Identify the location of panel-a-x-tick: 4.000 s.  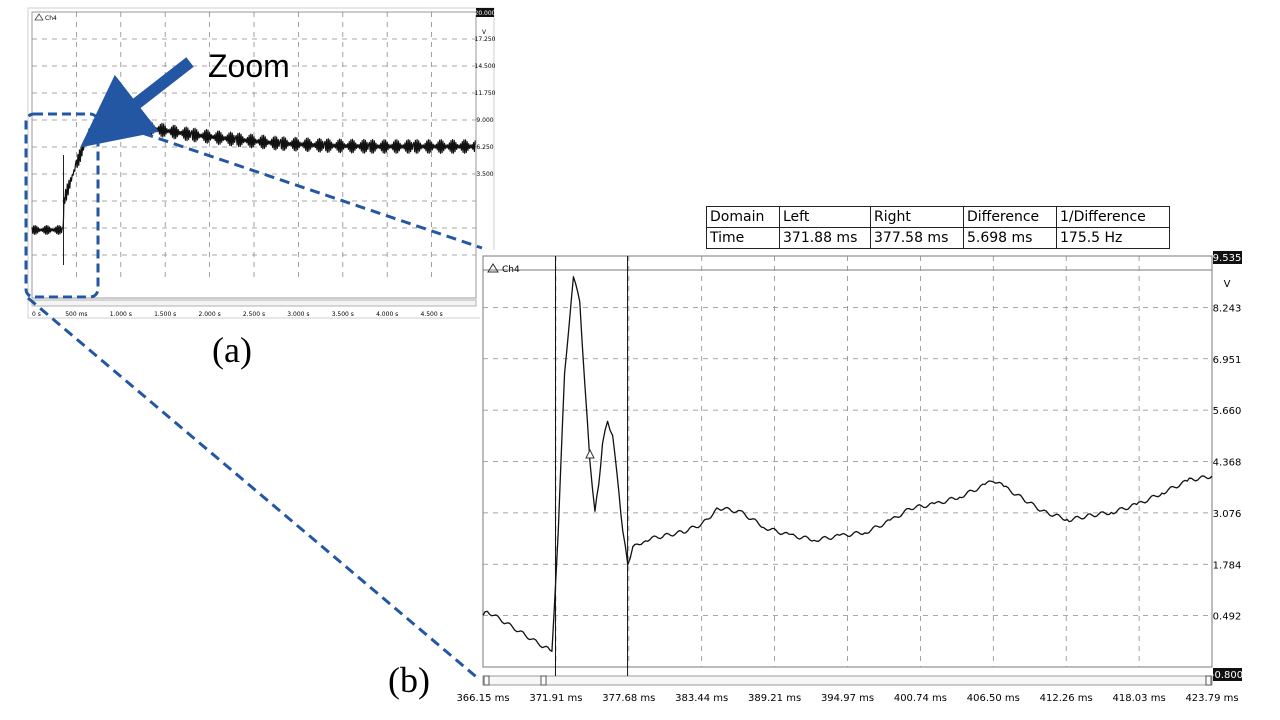
(387, 314).